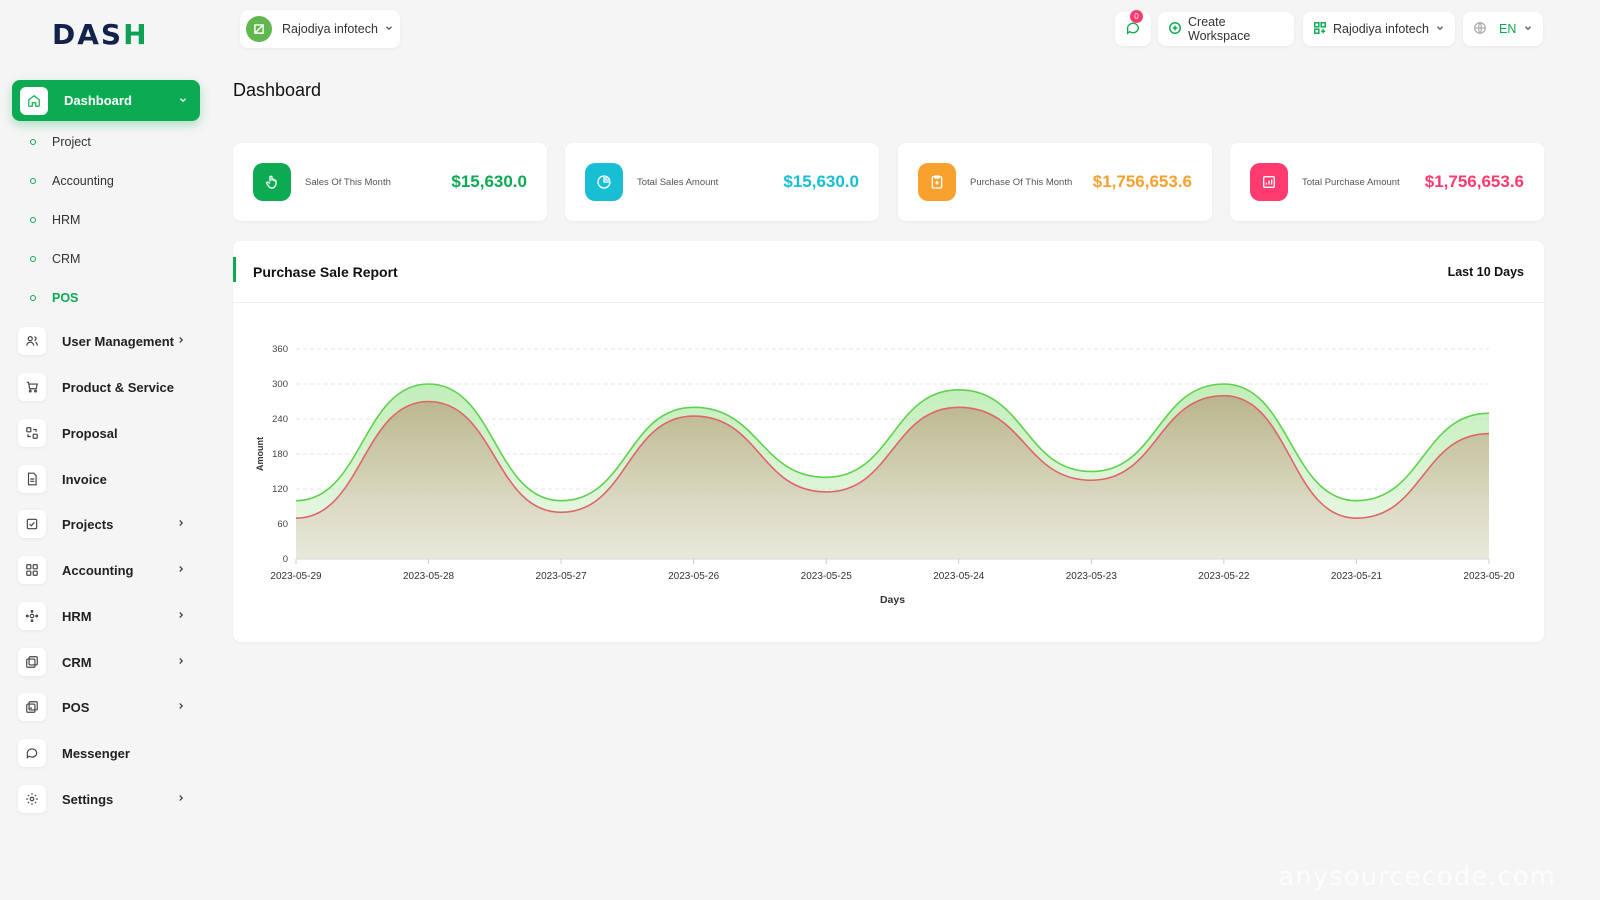 The width and height of the screenshot is (1600, 900). Describe the element at coordinates (390, 182) in the screenshot. I see `stat-card-sales-month: Sales Of This Month $15,630.0` at that location.